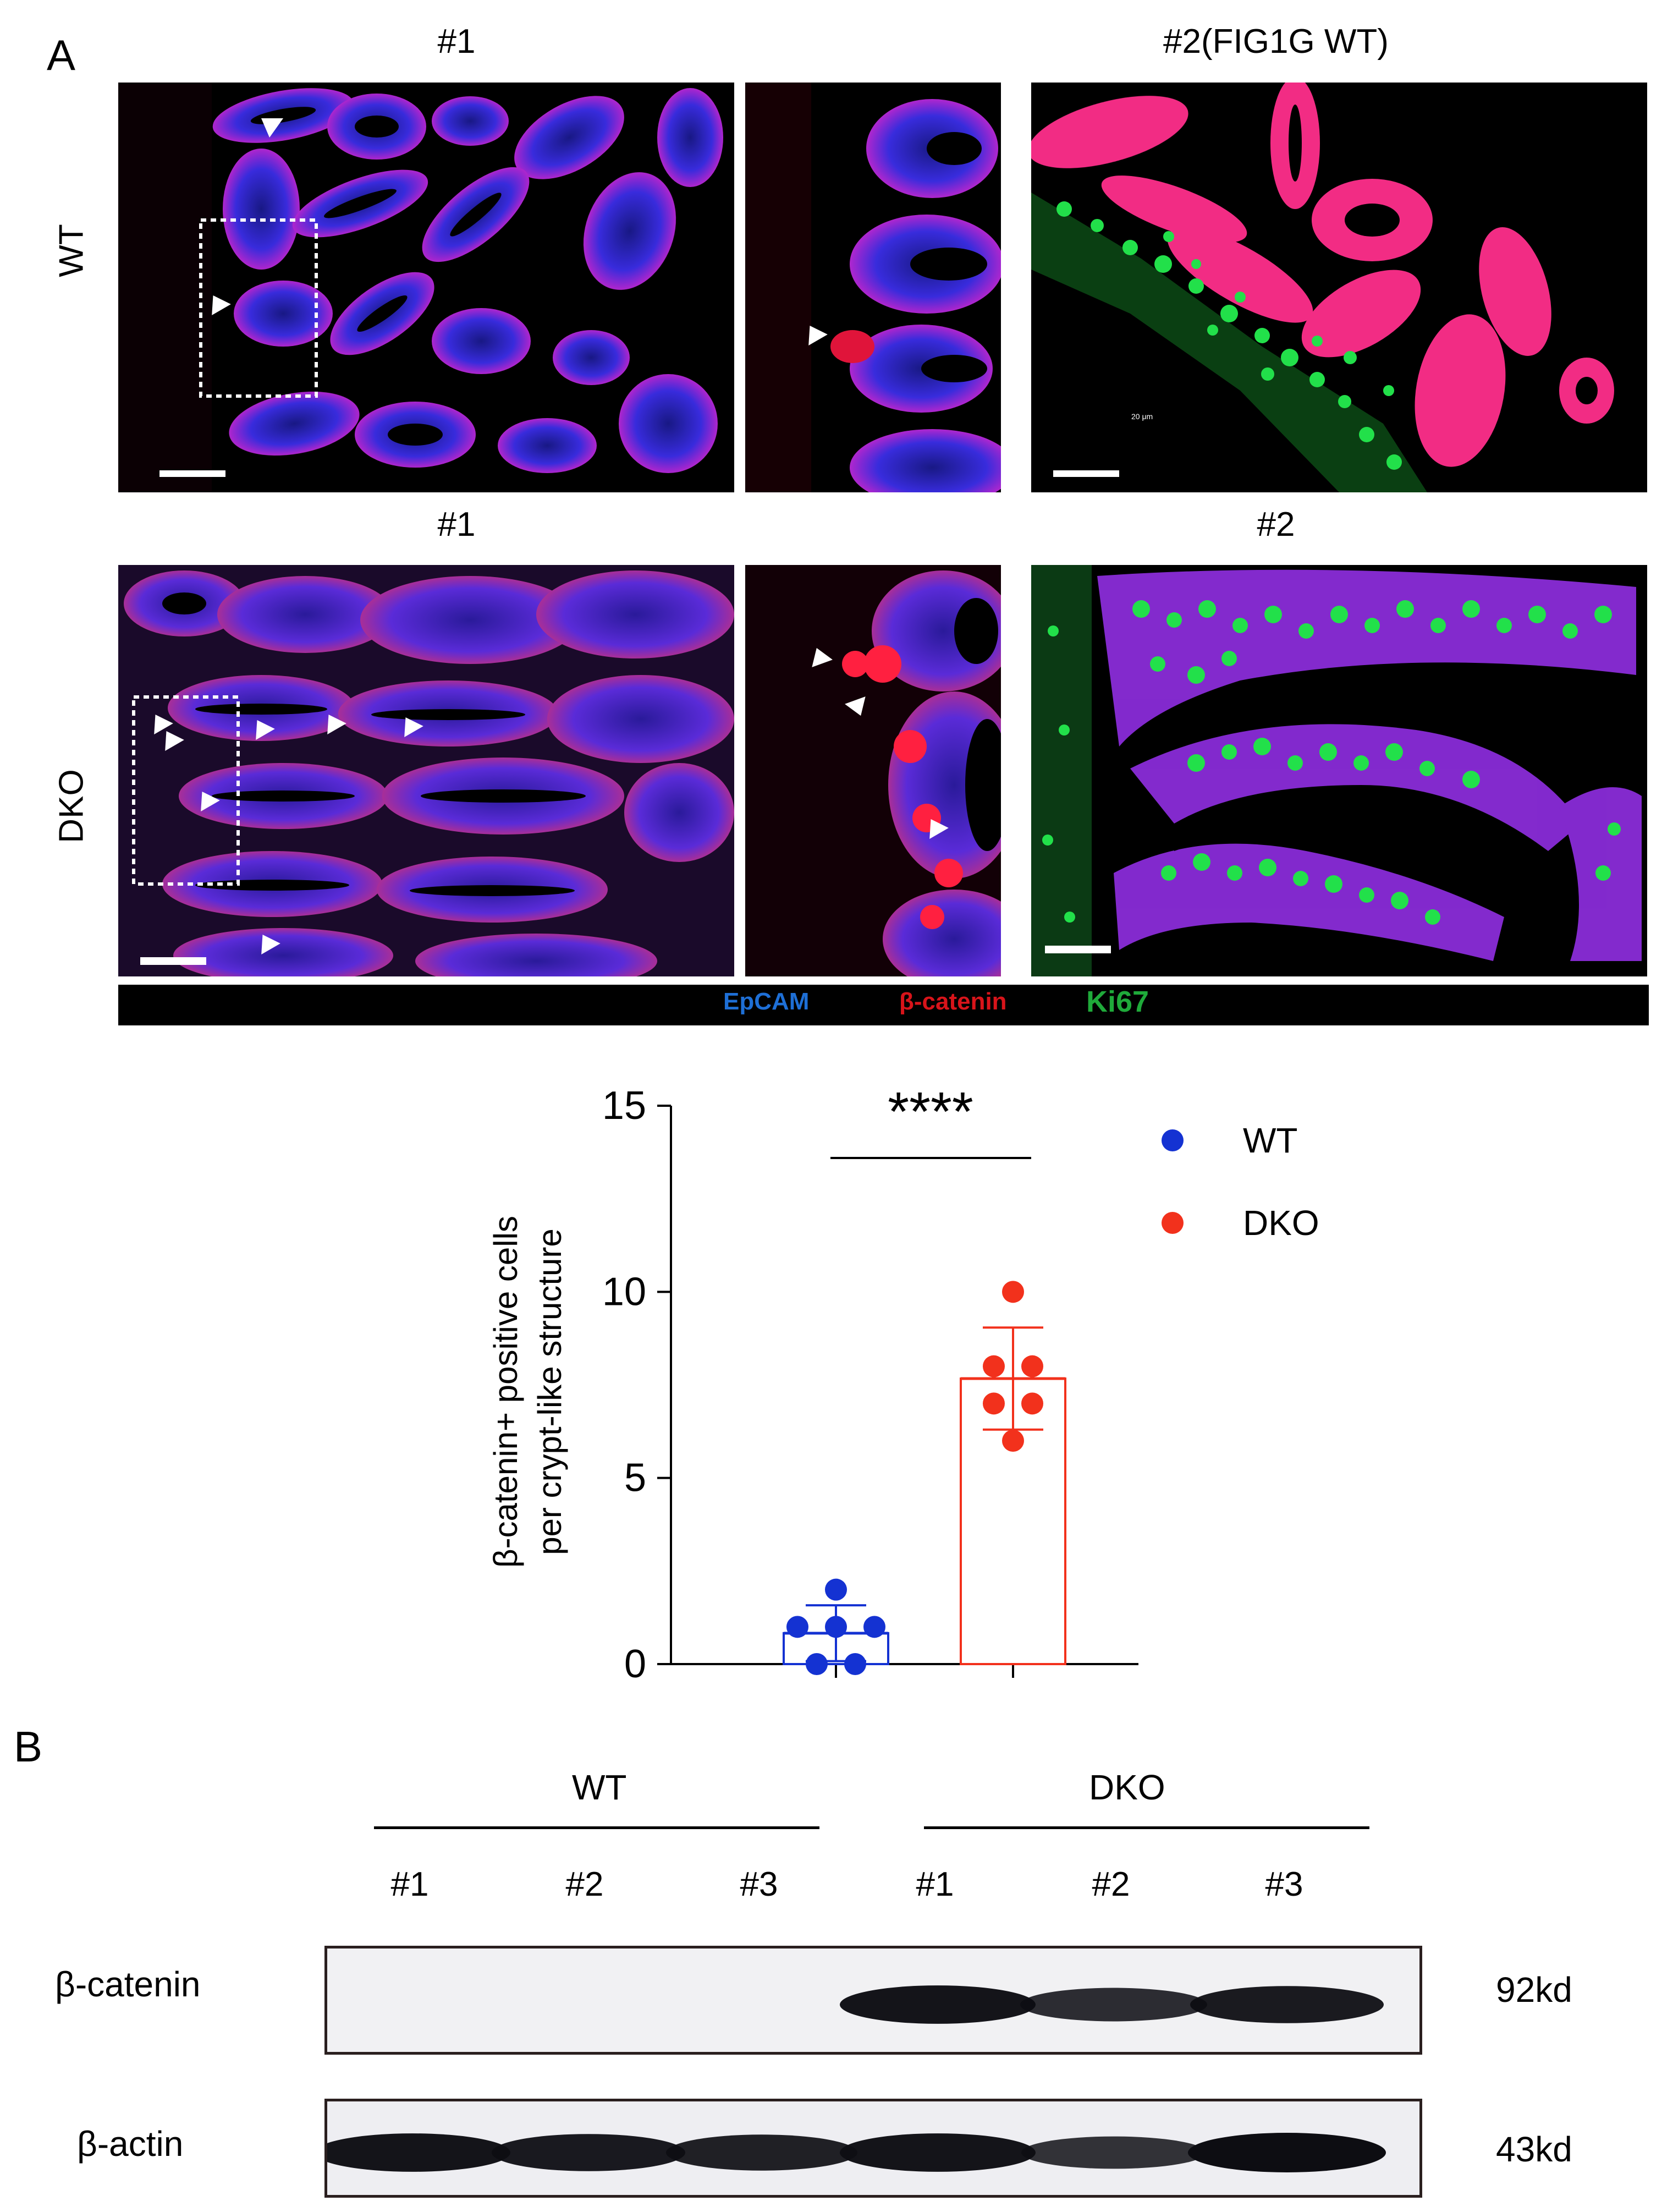  What do you see at coordinates (1146, 1827) in the screenshot?
I see `dko-group-line` at bounding box center [1146, 1827].